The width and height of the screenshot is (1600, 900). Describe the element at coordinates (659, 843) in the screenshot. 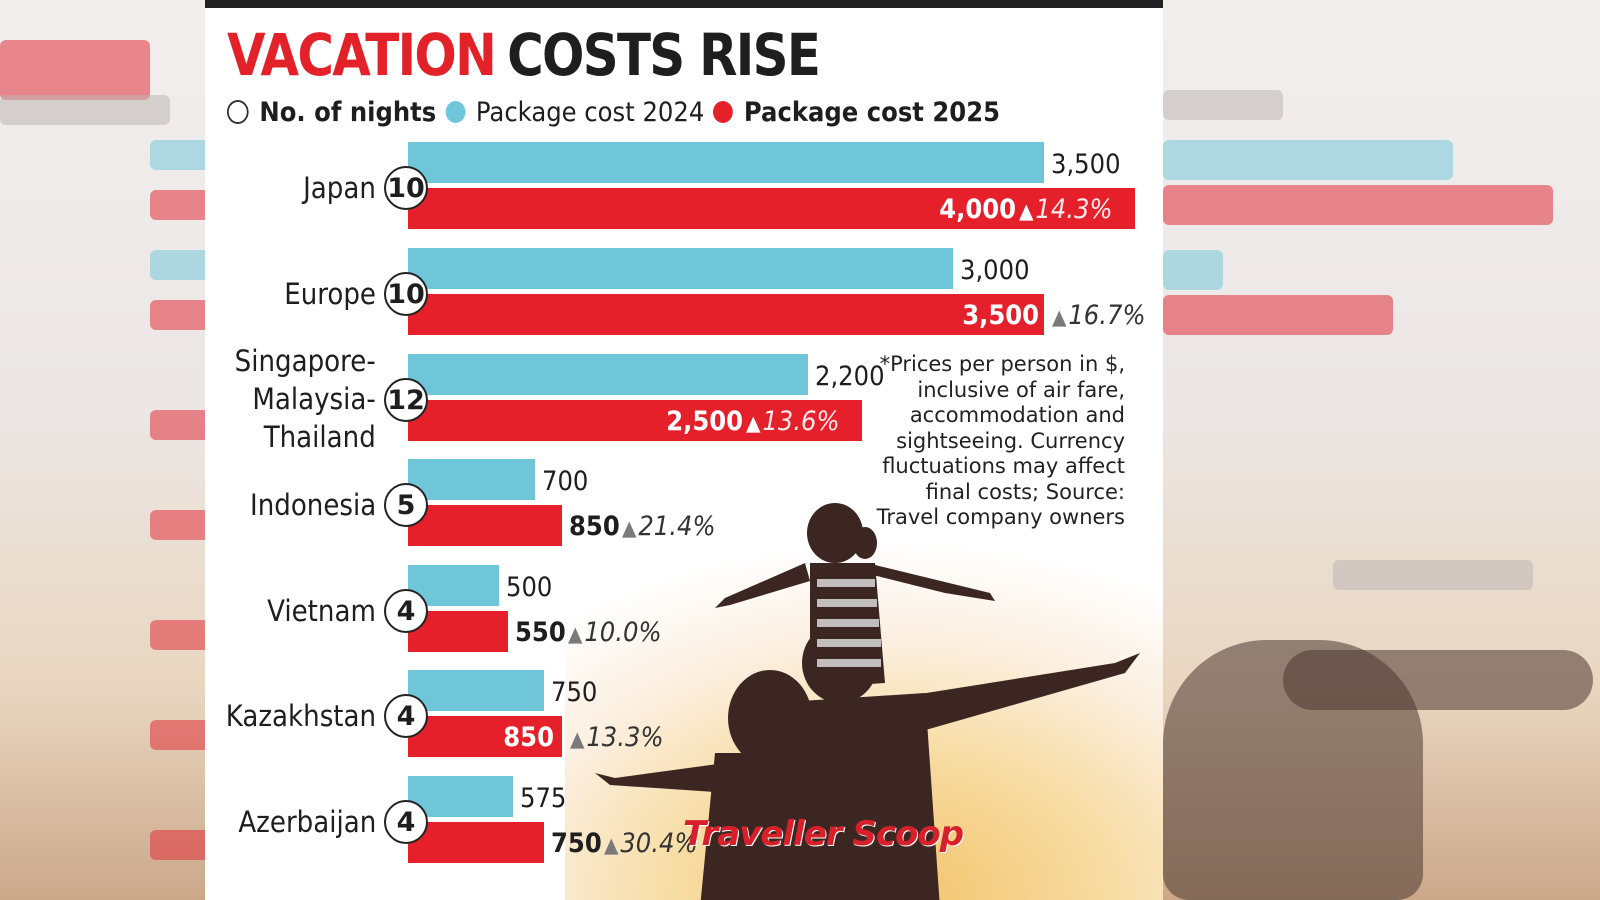

I see `change-value: 30.4%` at that location.